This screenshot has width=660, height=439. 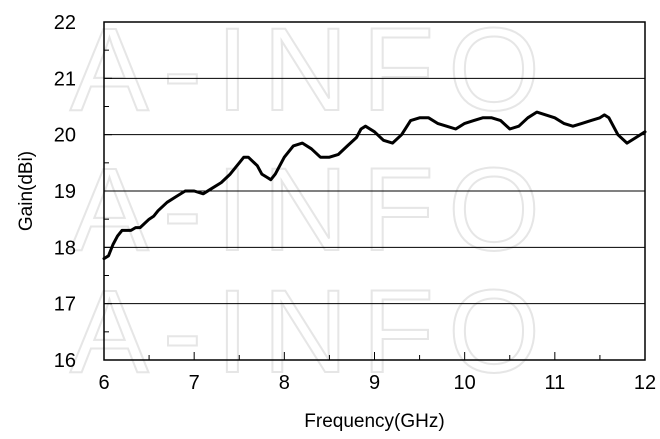 I want to click on y-tick-label: 16, so click(x=65, y=361).